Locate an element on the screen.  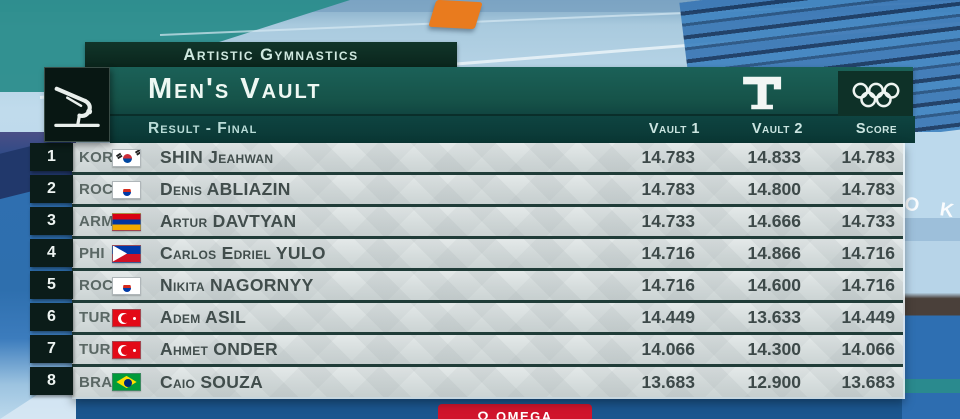
rank-badge: 4 is located at coordinates (51, 253).